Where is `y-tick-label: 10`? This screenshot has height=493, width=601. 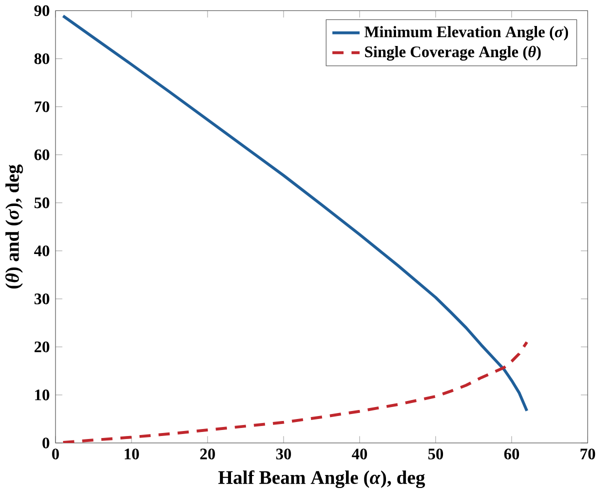
y-tick-label: 10 is located at coordinates (42, 394).